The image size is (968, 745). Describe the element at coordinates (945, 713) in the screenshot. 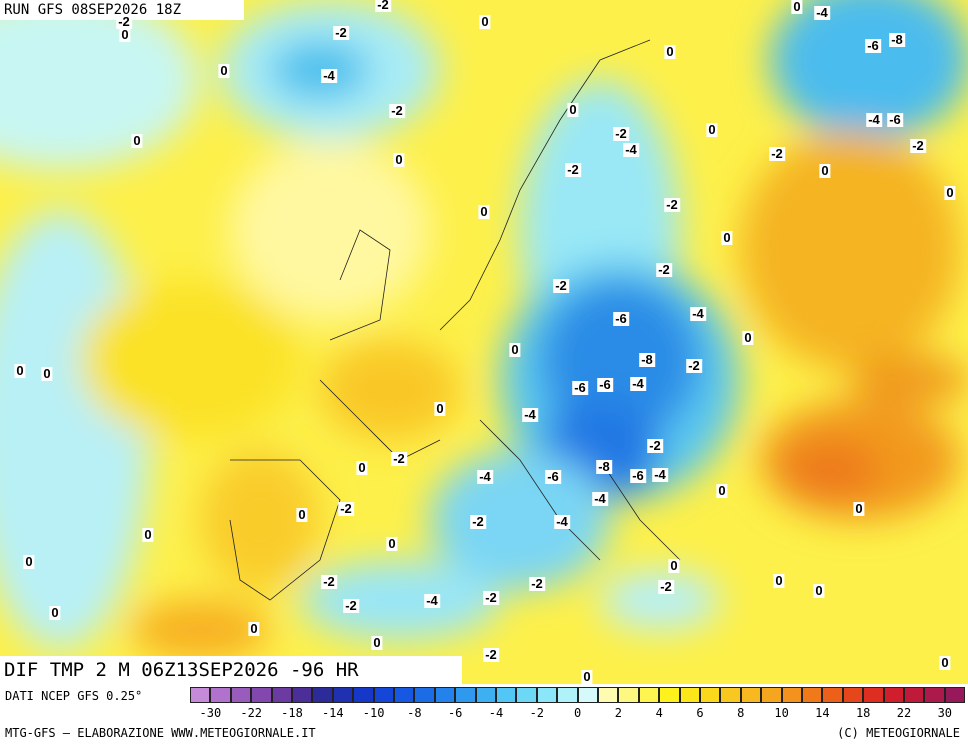

I see `colorbar-label: 30` at that location.